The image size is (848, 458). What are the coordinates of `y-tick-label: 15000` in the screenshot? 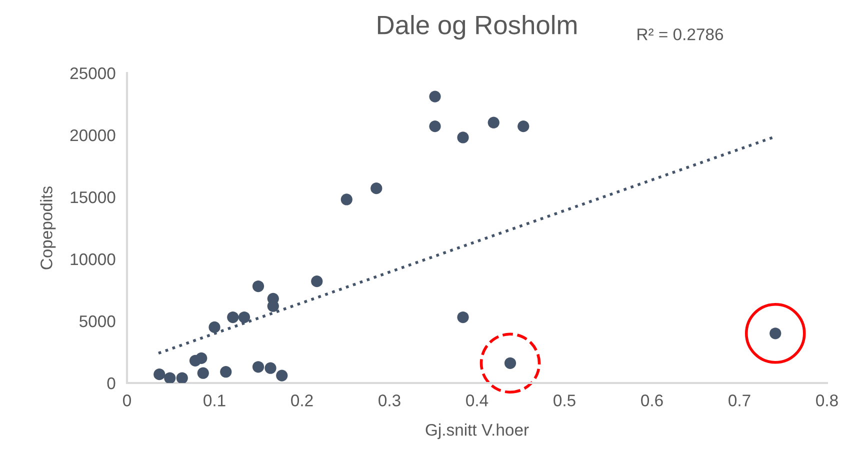 It's located at (93, 197).